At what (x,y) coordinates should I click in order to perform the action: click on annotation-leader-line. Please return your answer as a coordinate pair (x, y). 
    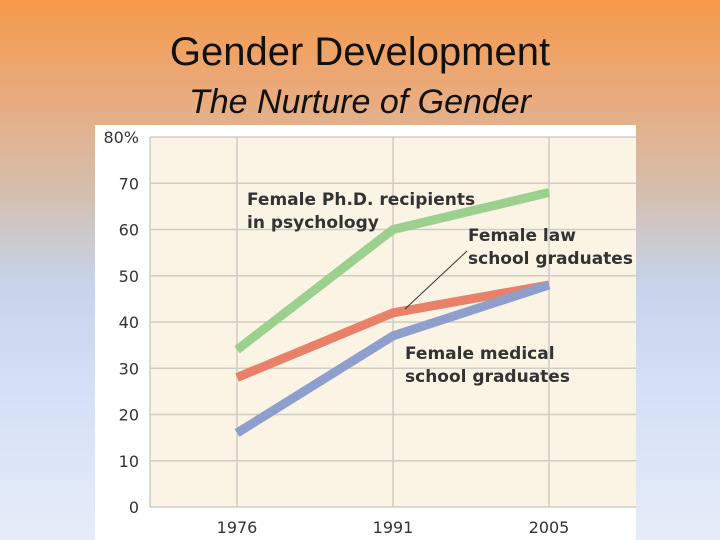
    Looking at the image, I should click on (436, 280).